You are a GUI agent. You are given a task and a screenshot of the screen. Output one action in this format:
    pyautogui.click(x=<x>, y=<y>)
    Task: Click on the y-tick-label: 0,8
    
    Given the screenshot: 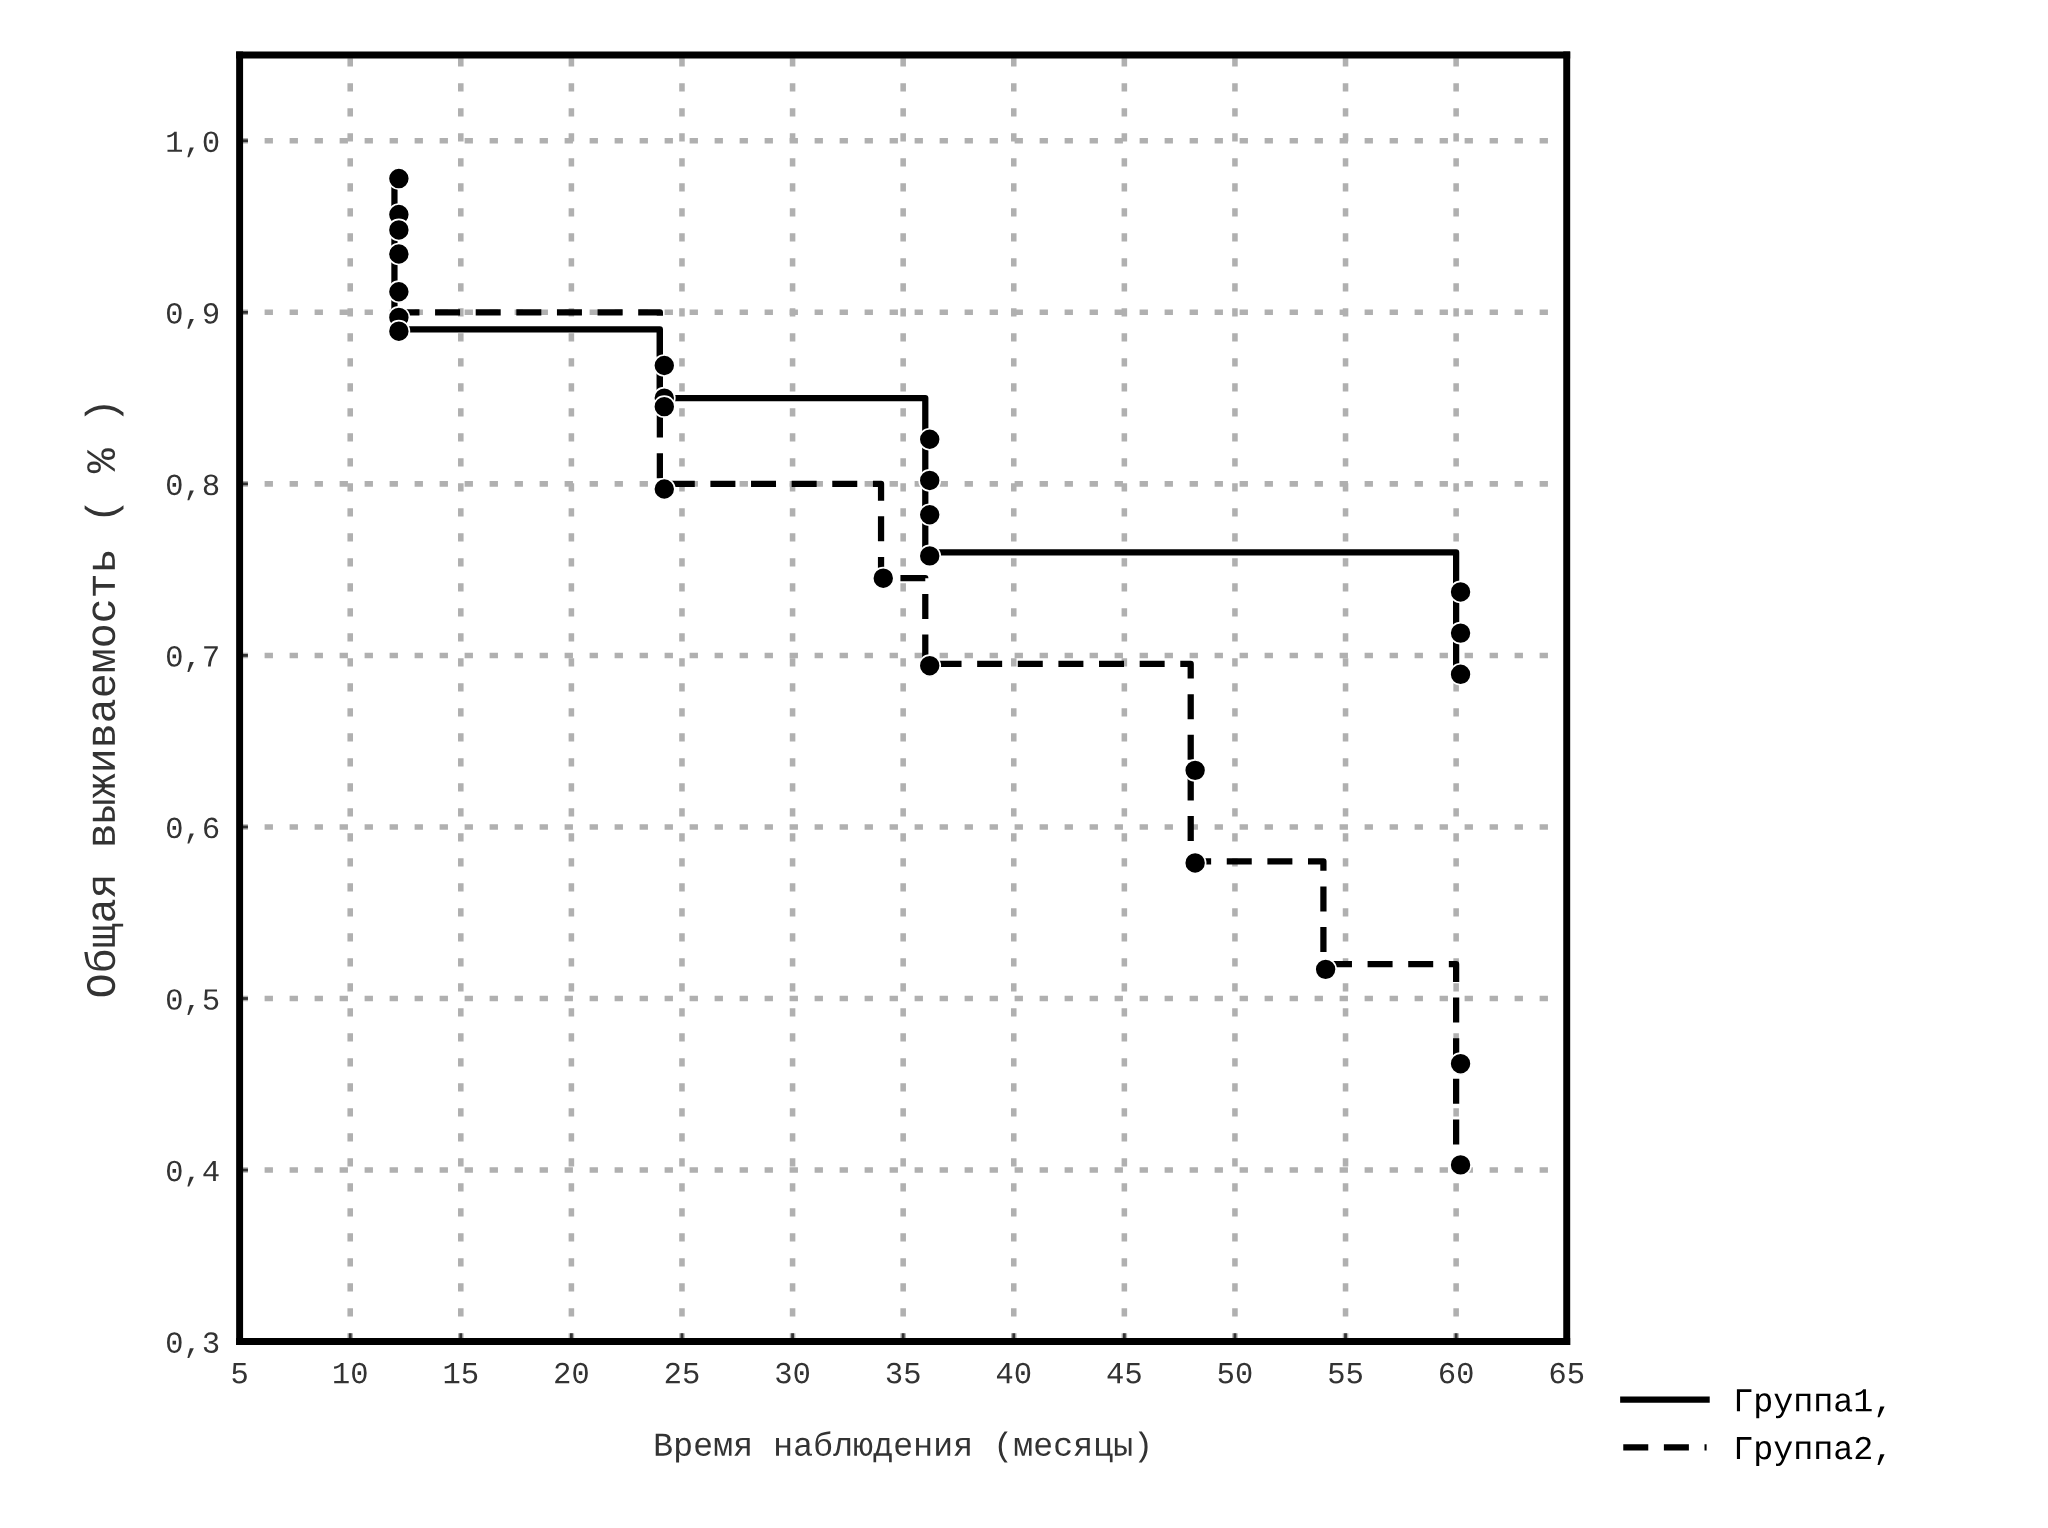 What is the action you would take?
    pyautogui.click(x=193, y=487)
    